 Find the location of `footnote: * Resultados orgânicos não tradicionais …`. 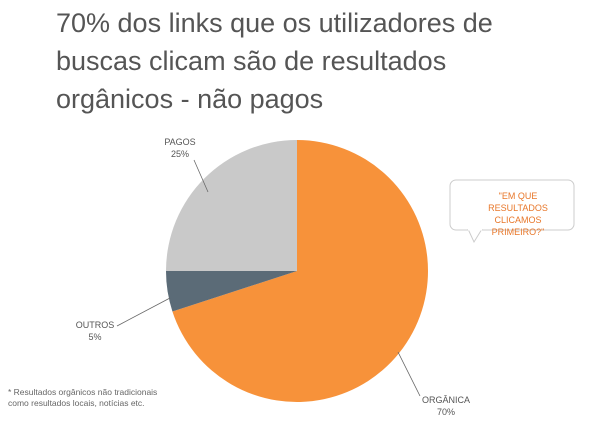

footnote: * Resultados orgânicos não tradicionais … is located at coordinates (83, 397).